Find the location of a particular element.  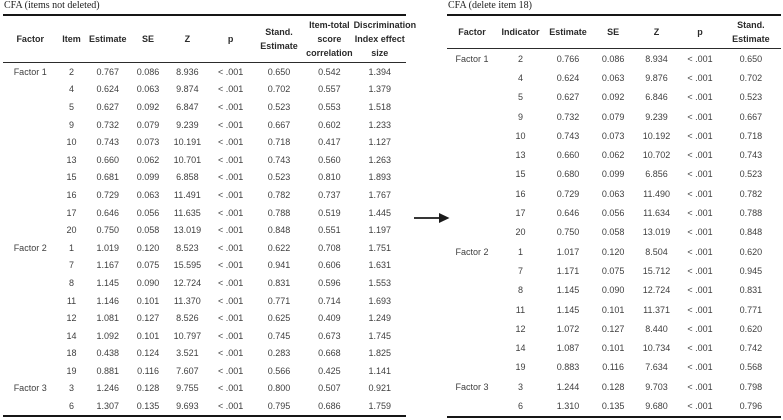

table-cell: 3.521 is located at coordinates (187, 353).